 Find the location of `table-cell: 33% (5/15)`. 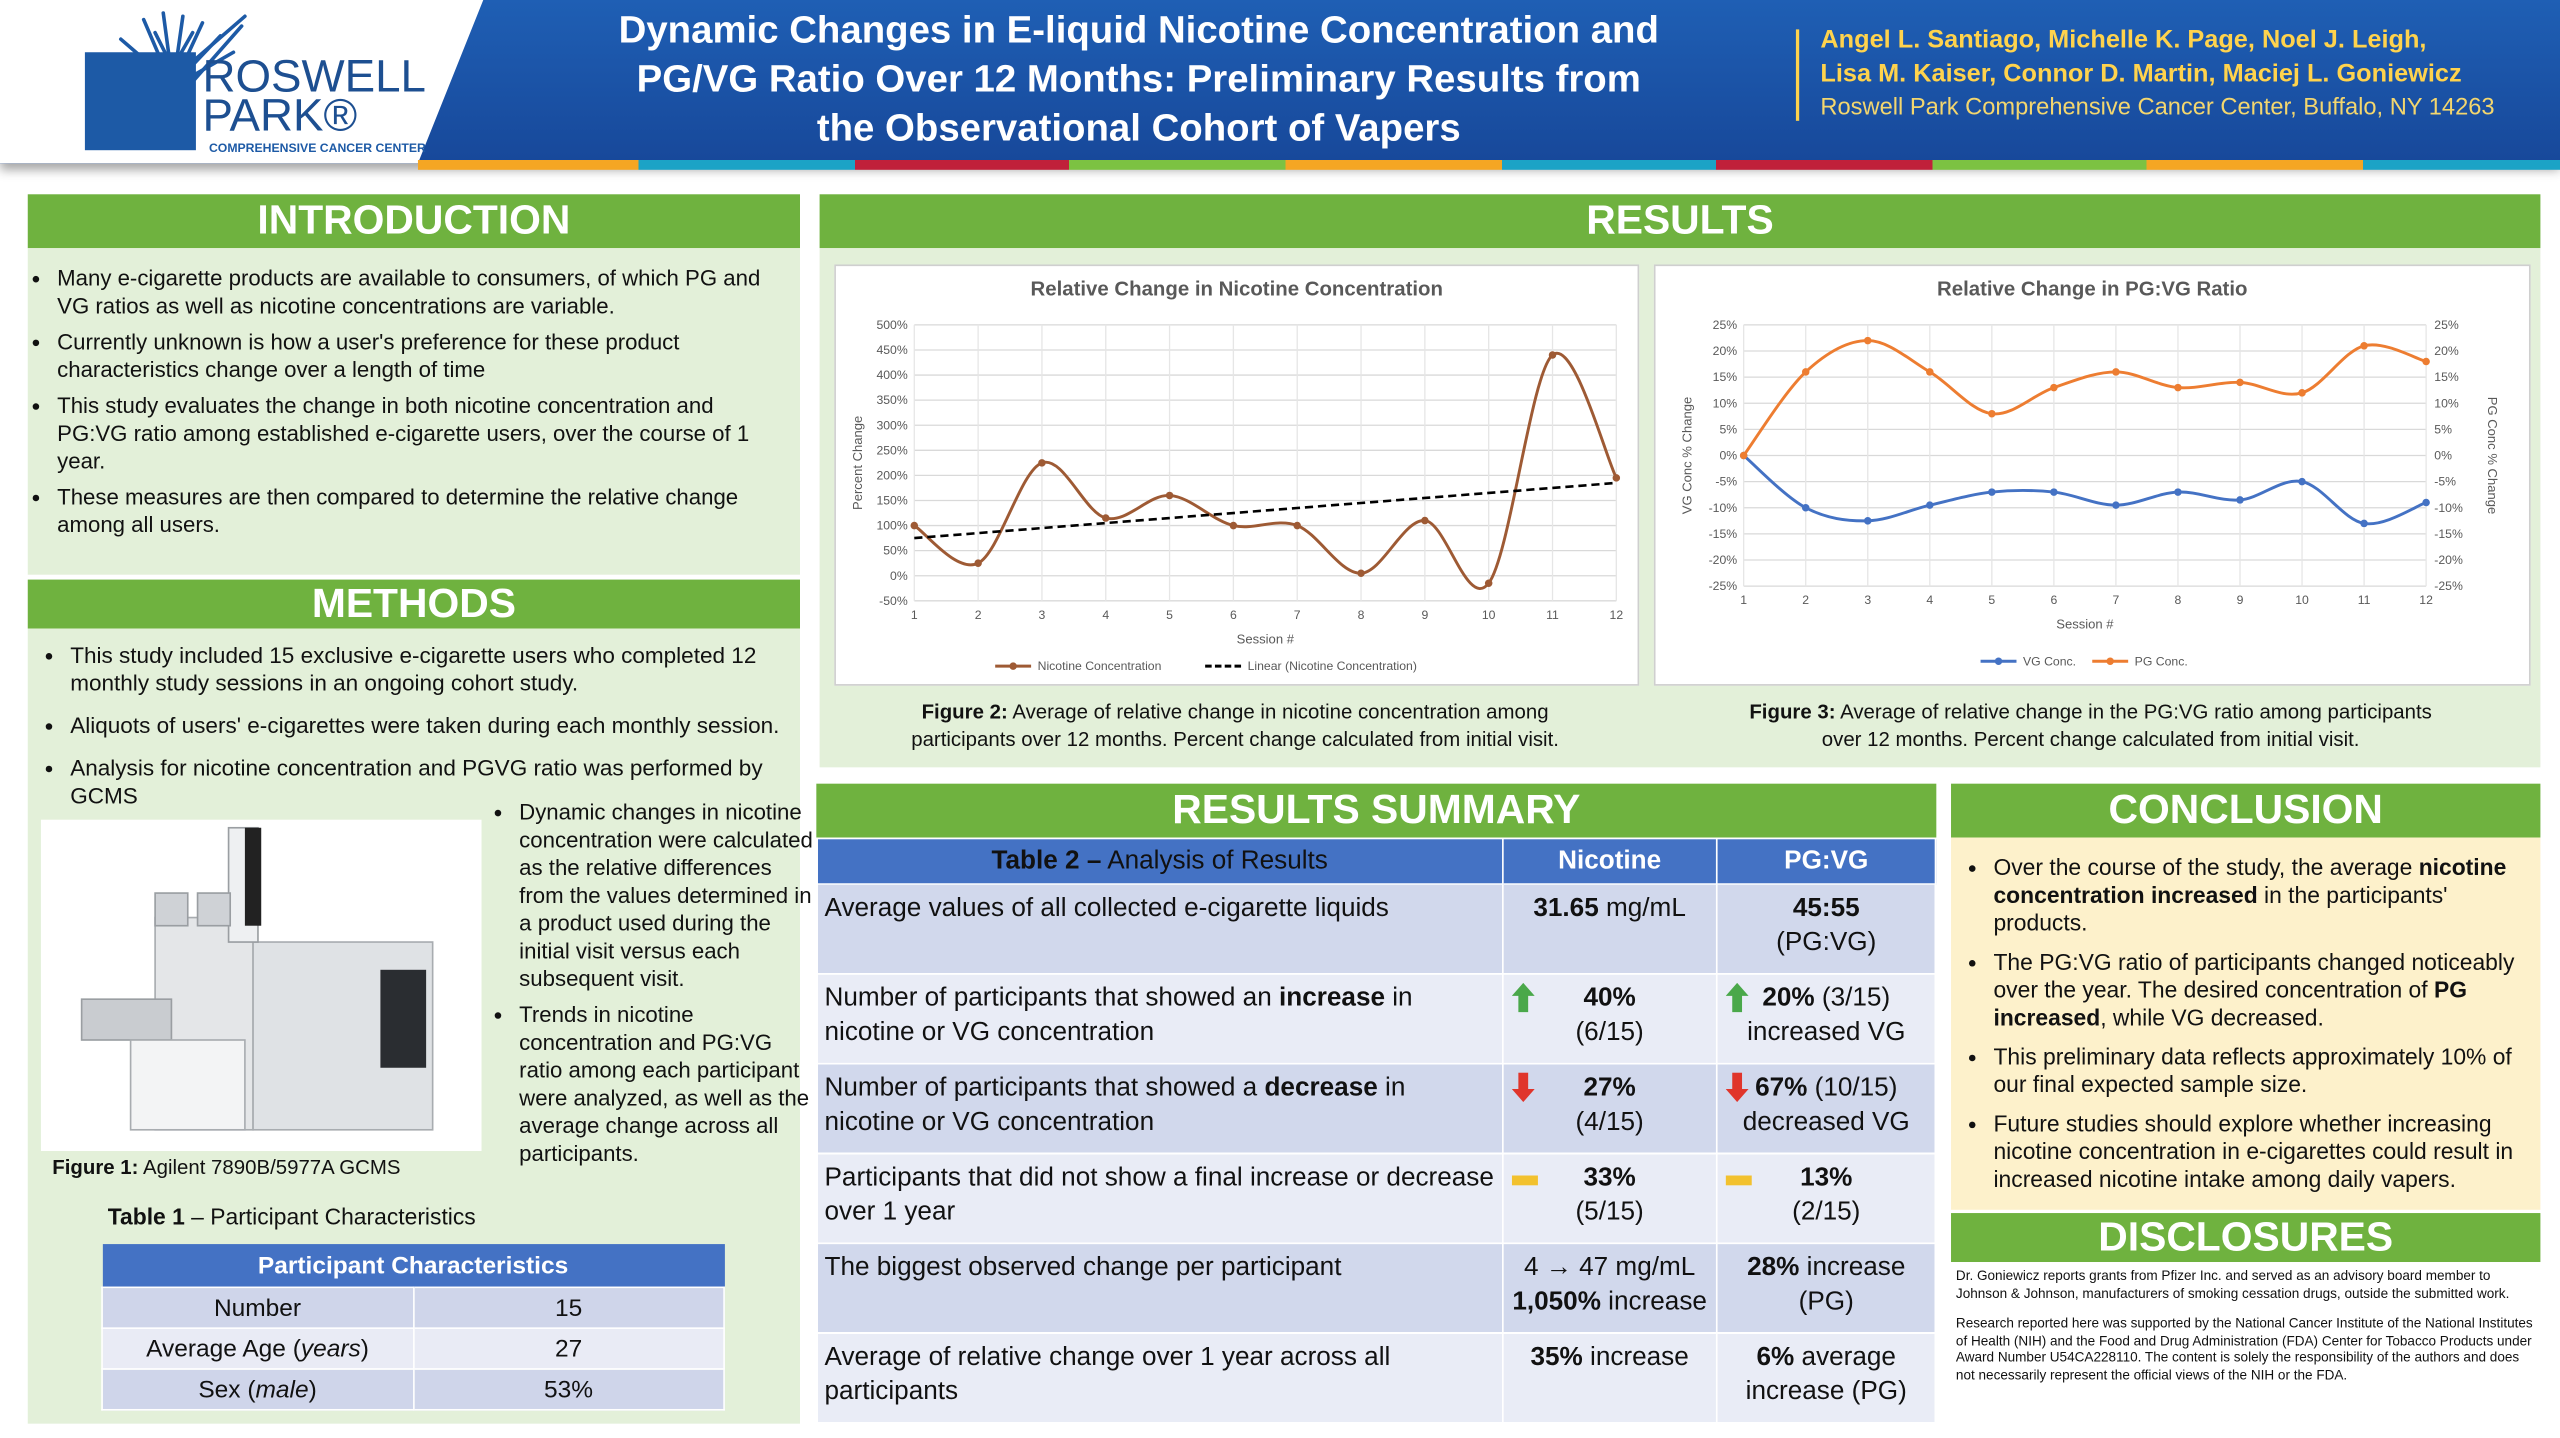

table-cell: 33% (5/15) is located at coordinates (1609, 1198).